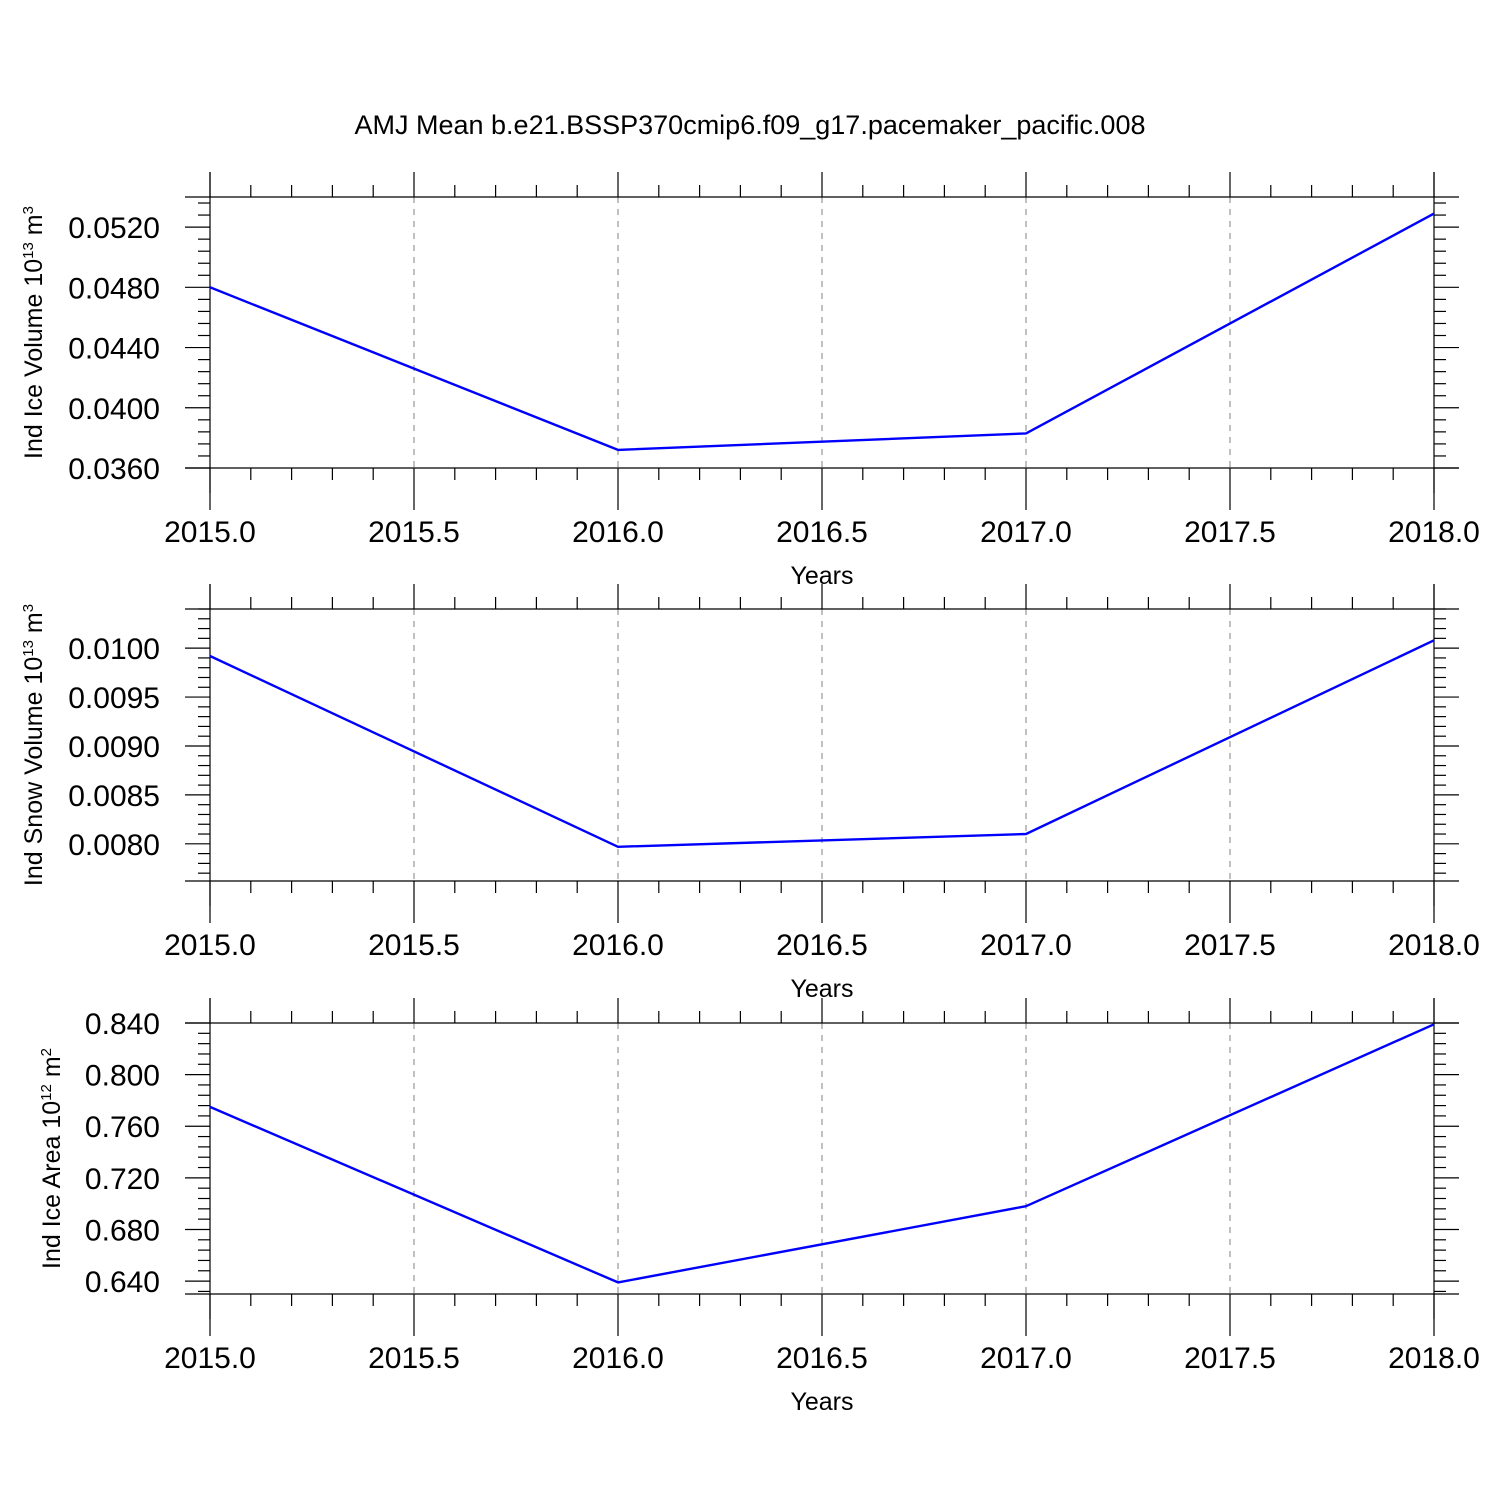  Describe the element at coordinates (122, 1076) in the screenshot. I see `y-tick-label: 0.800` at that location.